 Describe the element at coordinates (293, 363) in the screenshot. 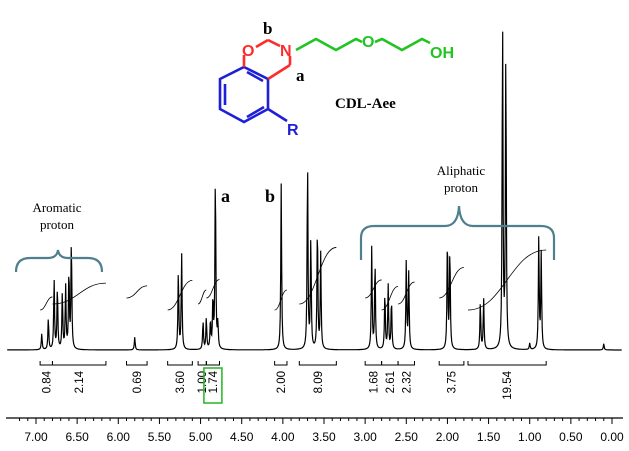

I see `integral-brackets` at that location.